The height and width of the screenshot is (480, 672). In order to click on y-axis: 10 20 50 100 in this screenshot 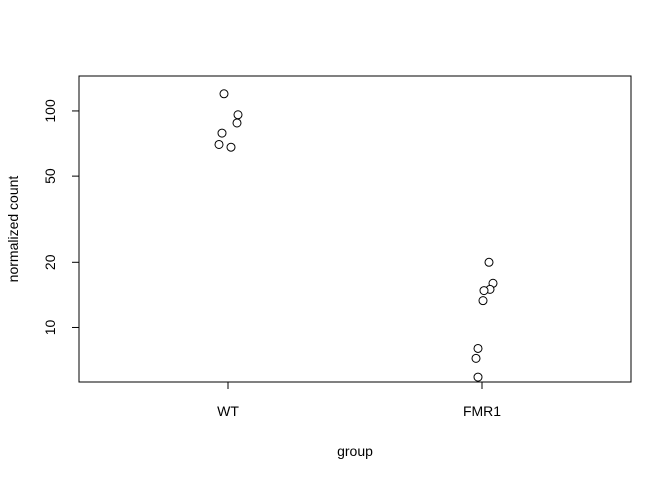, I will do `click(61, 217)`.